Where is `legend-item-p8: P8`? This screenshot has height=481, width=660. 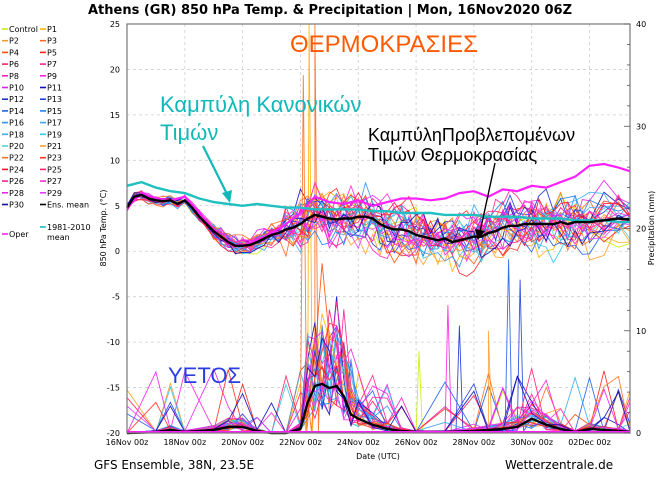
legend-item-p8: P8 is located at coordinates (10, 76).